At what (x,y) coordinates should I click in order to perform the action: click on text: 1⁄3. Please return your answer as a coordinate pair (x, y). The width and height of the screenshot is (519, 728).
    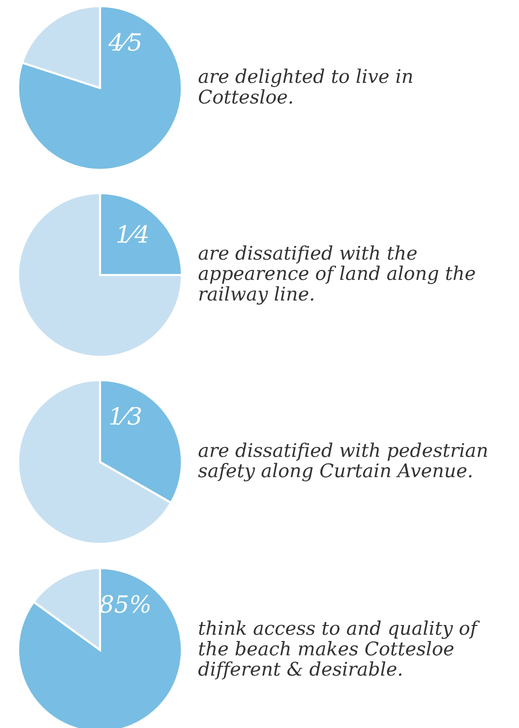
    Looking at the image, I should click on (125, 416).